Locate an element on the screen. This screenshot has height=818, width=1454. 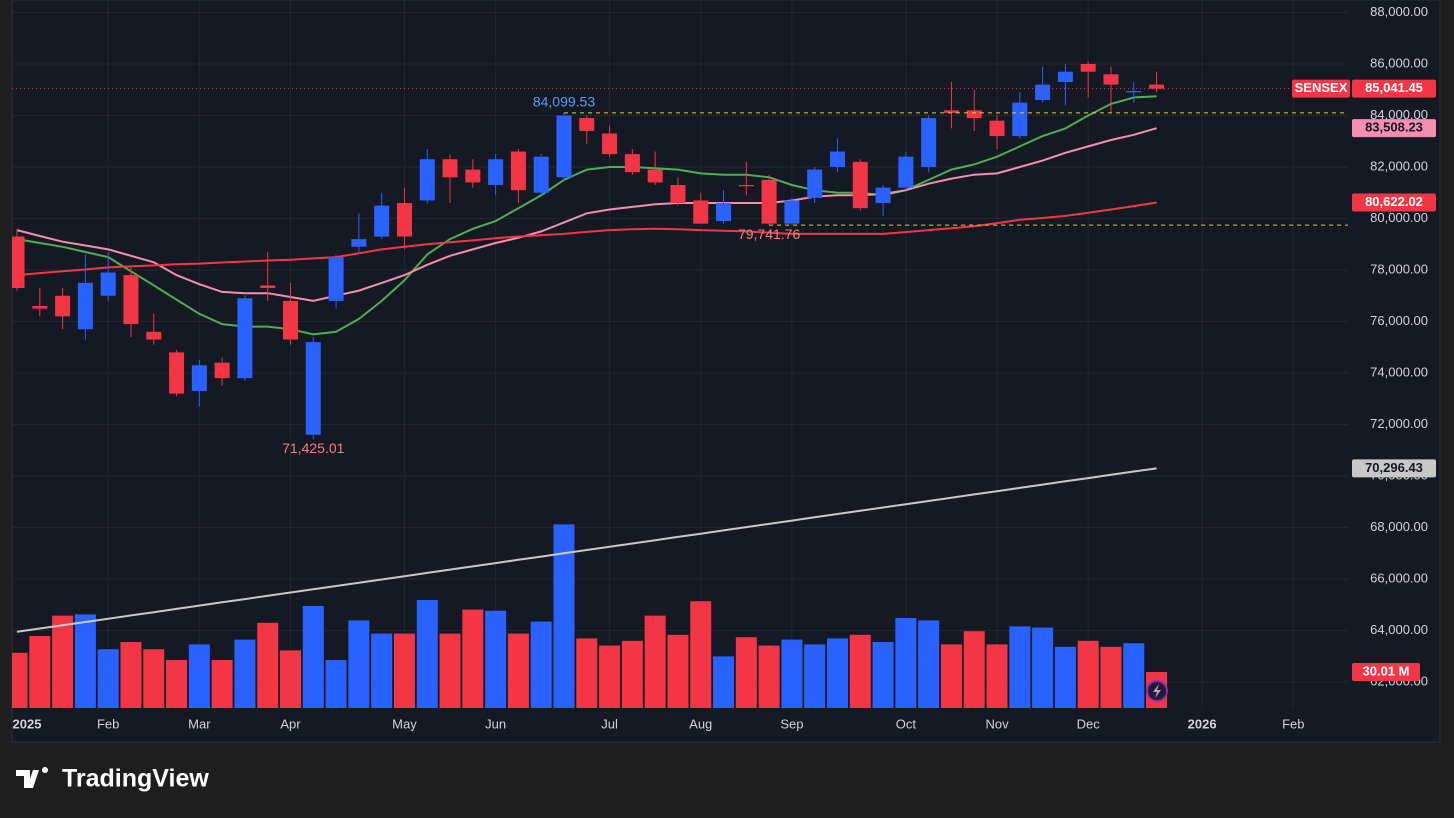
symbol-tag-bg is located at coordinates (1321, 88).